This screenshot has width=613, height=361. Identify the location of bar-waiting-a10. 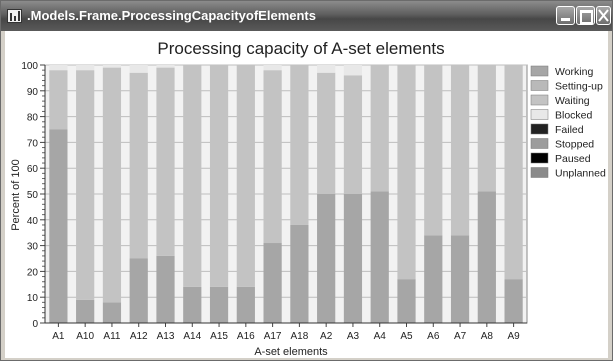
(85, 185).